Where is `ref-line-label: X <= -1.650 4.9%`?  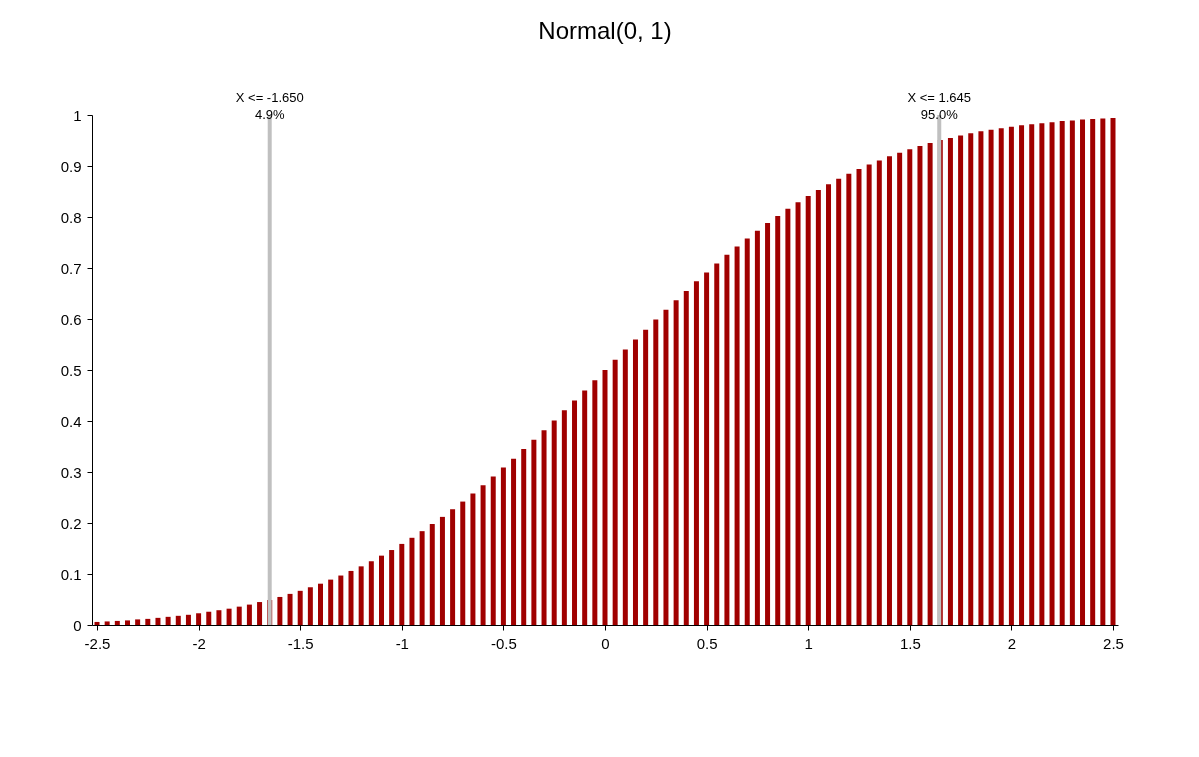
ref-line-label: X <= -1.650 4.9% is located at coordinates (269, 106).